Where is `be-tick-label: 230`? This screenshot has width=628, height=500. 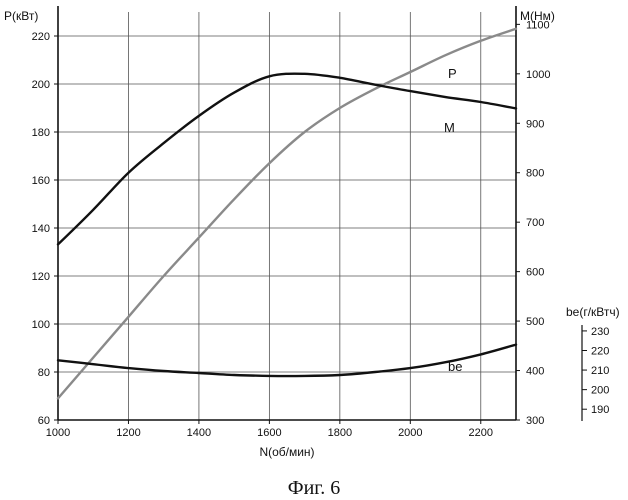 be-tick-label: 230 is located at coordinates (600, 332).